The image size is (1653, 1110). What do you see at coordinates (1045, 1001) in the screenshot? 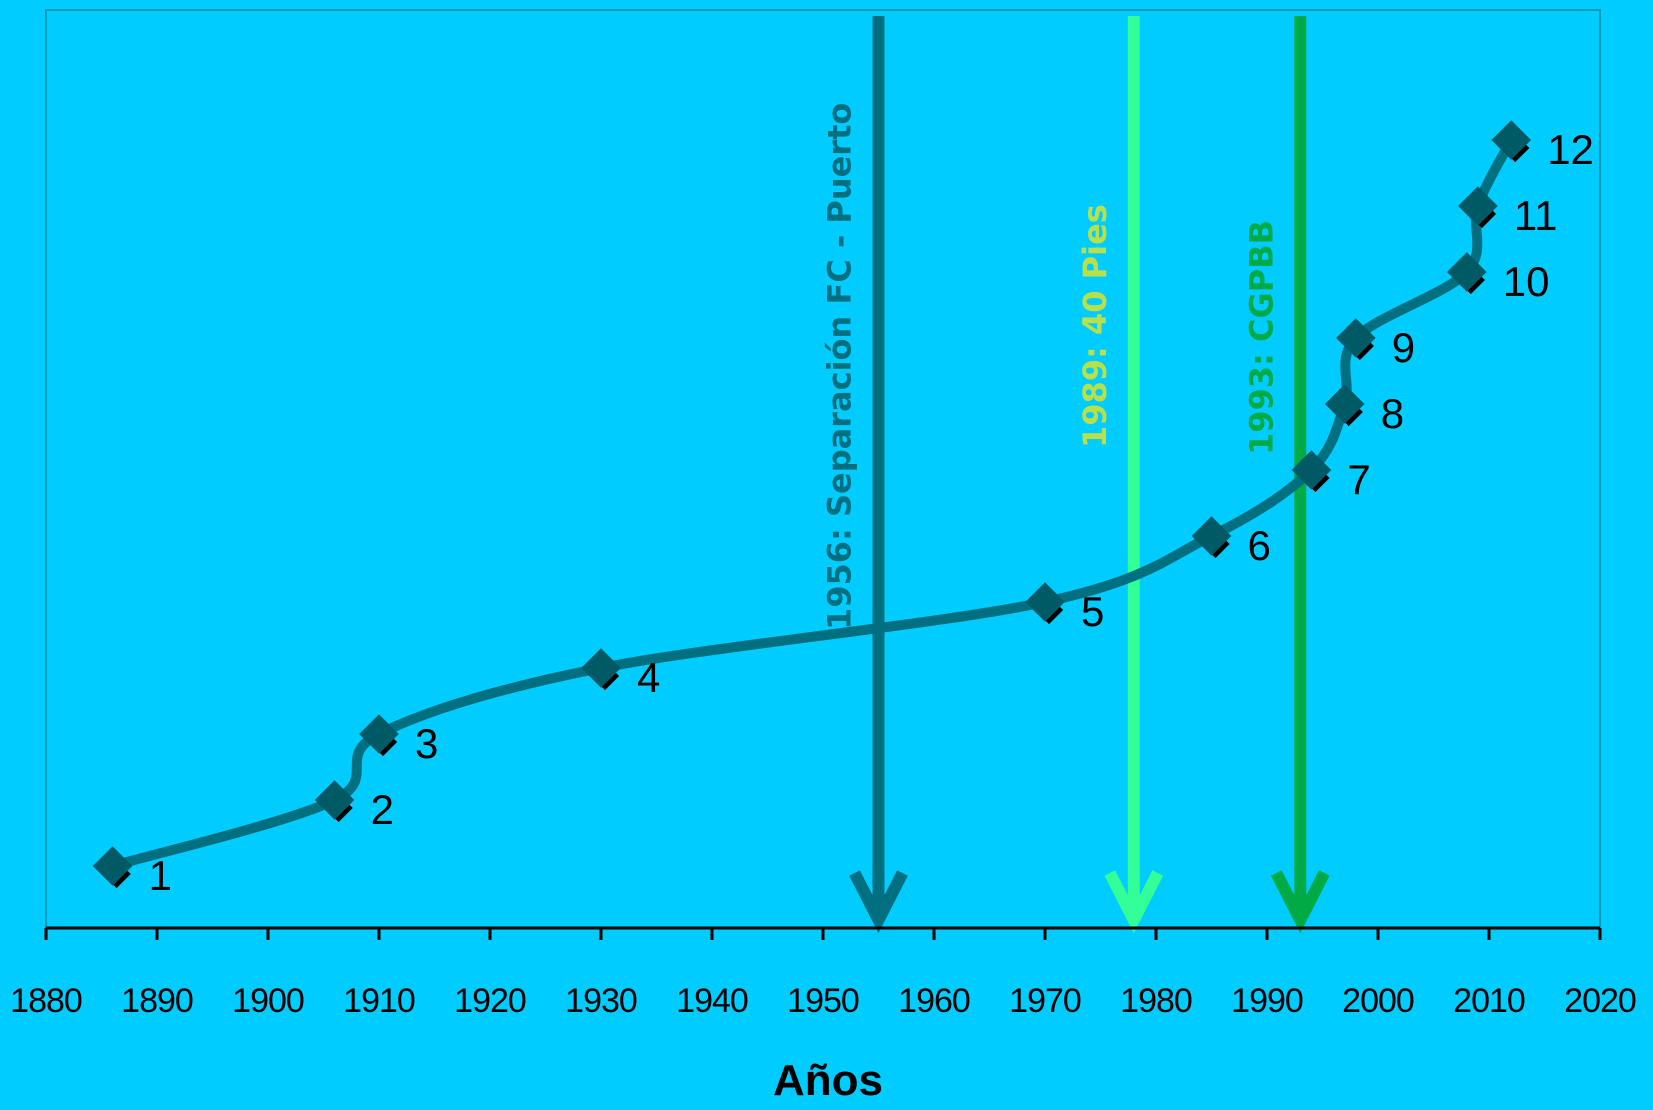
I see `x-tick-label: 1970` at bounding box center [1045, 1001].